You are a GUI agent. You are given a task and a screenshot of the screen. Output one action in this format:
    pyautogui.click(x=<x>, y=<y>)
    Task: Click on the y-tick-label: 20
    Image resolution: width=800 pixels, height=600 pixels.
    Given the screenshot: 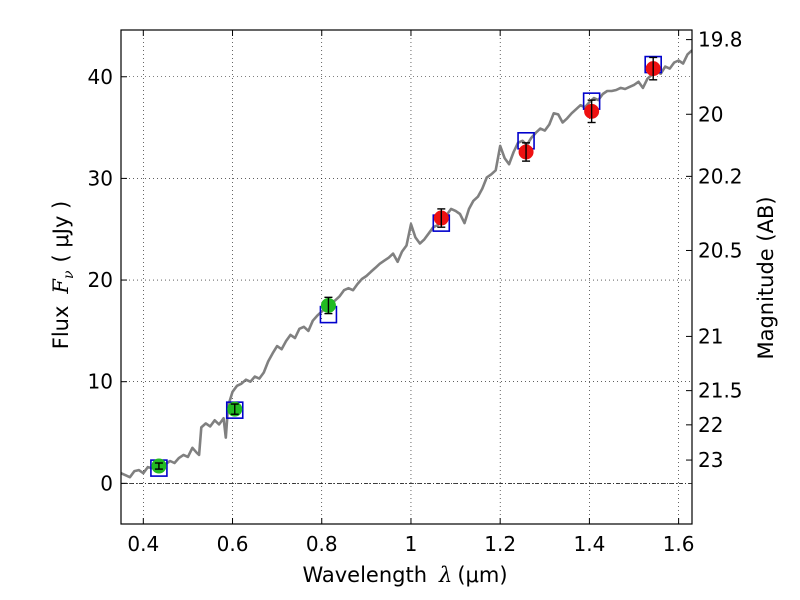 What is the action you would take?
    pyautogui.click(x=100, y=280)
    